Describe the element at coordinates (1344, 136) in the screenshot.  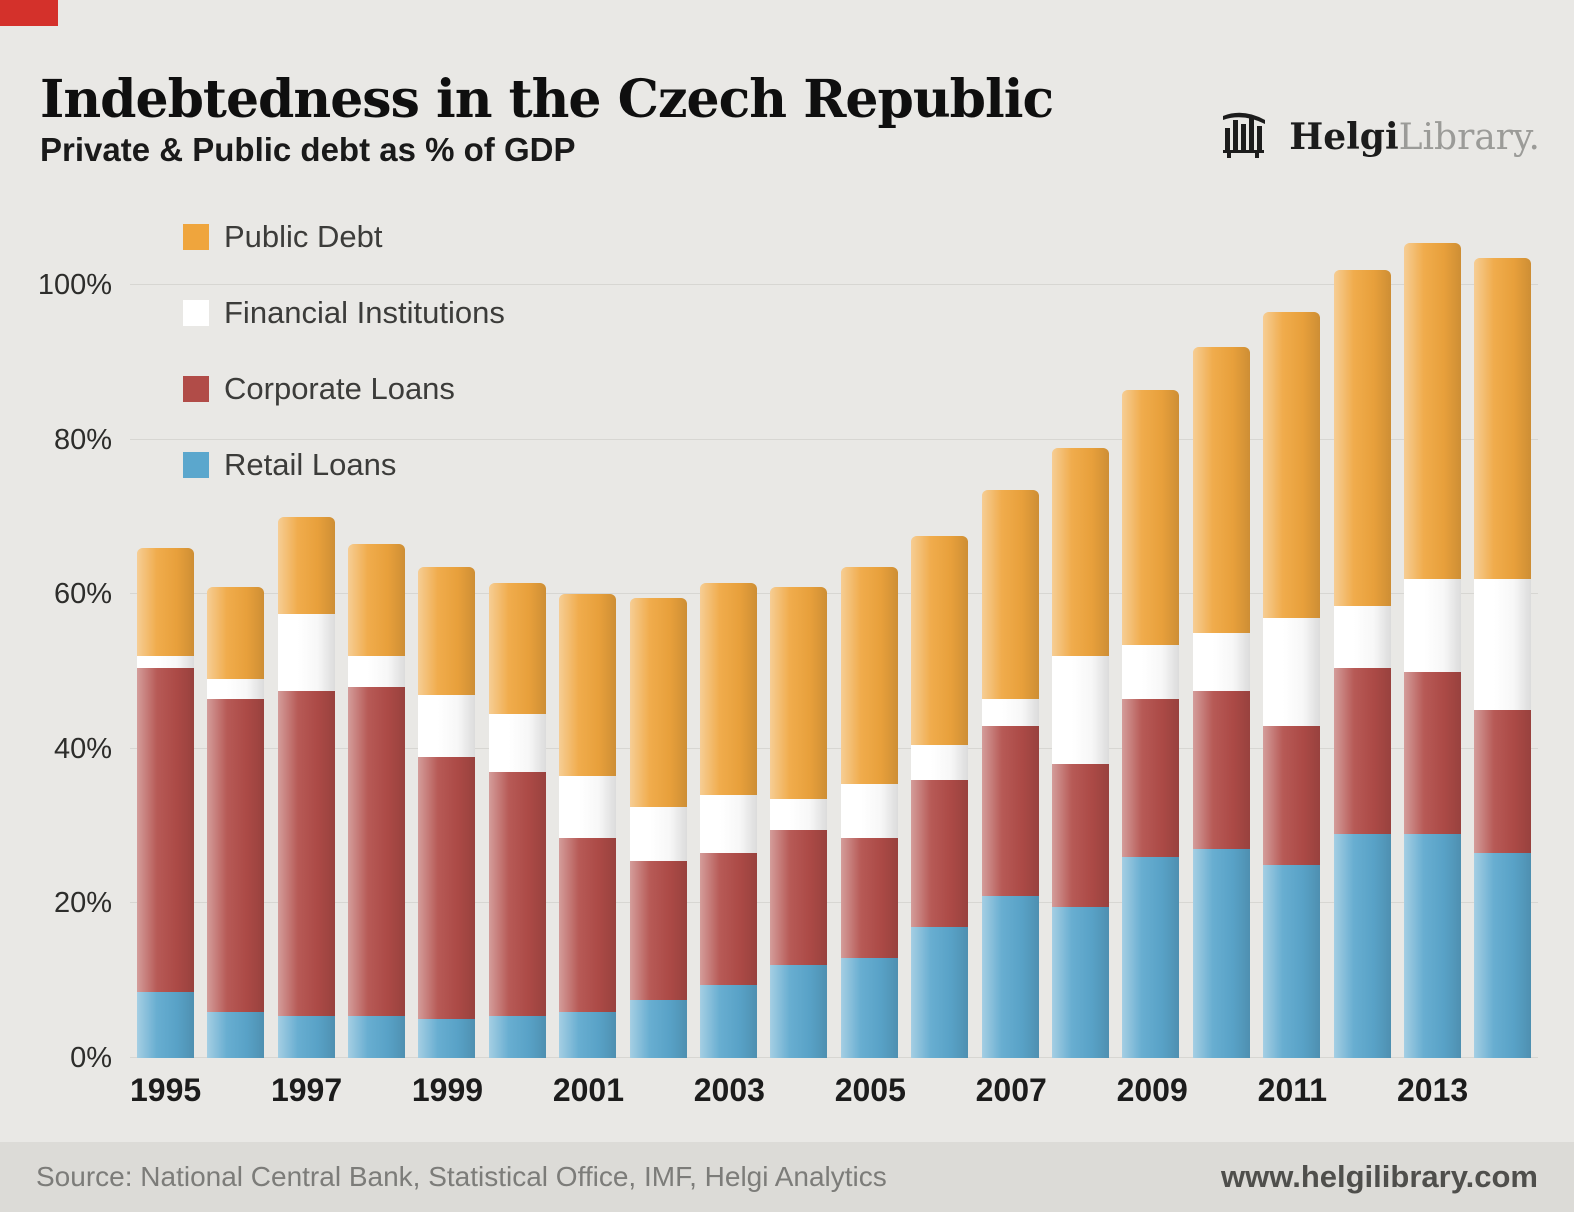
I see `logo-text-bold: Helgi` at that location.